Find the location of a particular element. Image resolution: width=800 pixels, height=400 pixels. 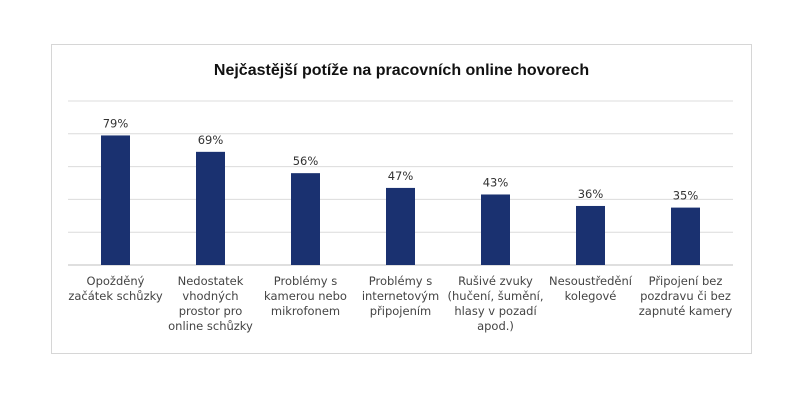

data-label: 36% is located at coordinates (591, 194).